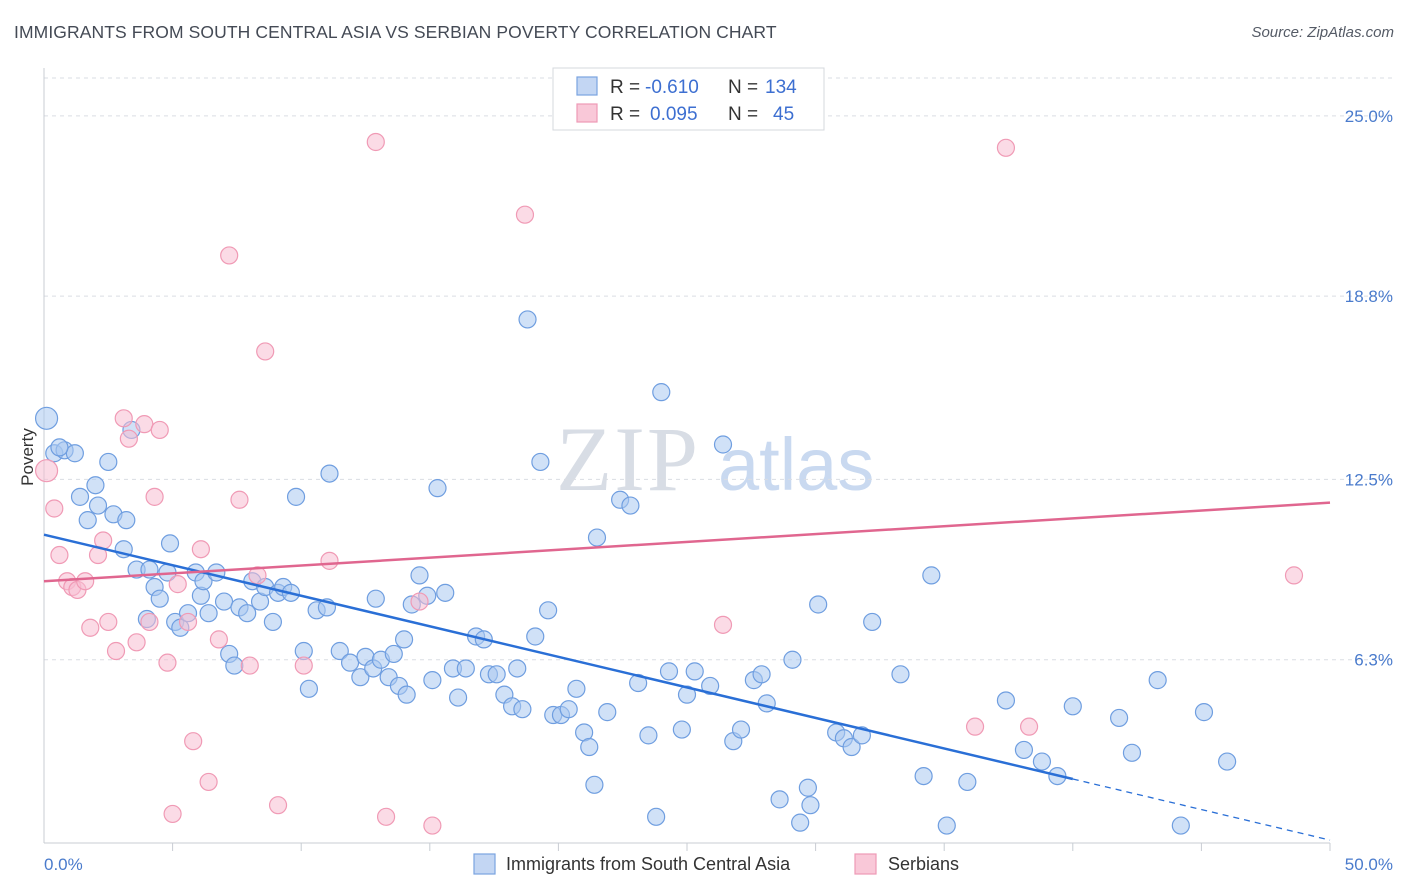  I want to click on bottom-legend-label-blue: Immigrants from South Central Asia, so click(648, 864).